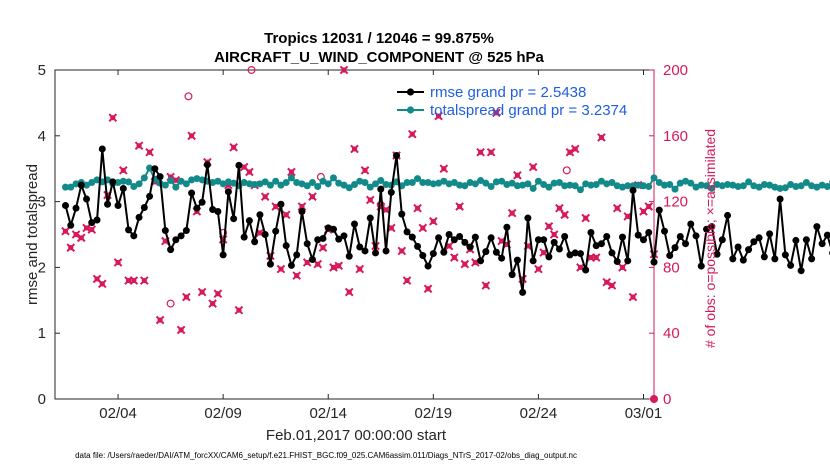 The width and height of the screenshot is (830, 475). What do you see at coordinates (710, 238) in the screenshot?
I see `y-axis-right-label: # of obs: o=possible; ×=assimilated` at bounding box center [710, 238].